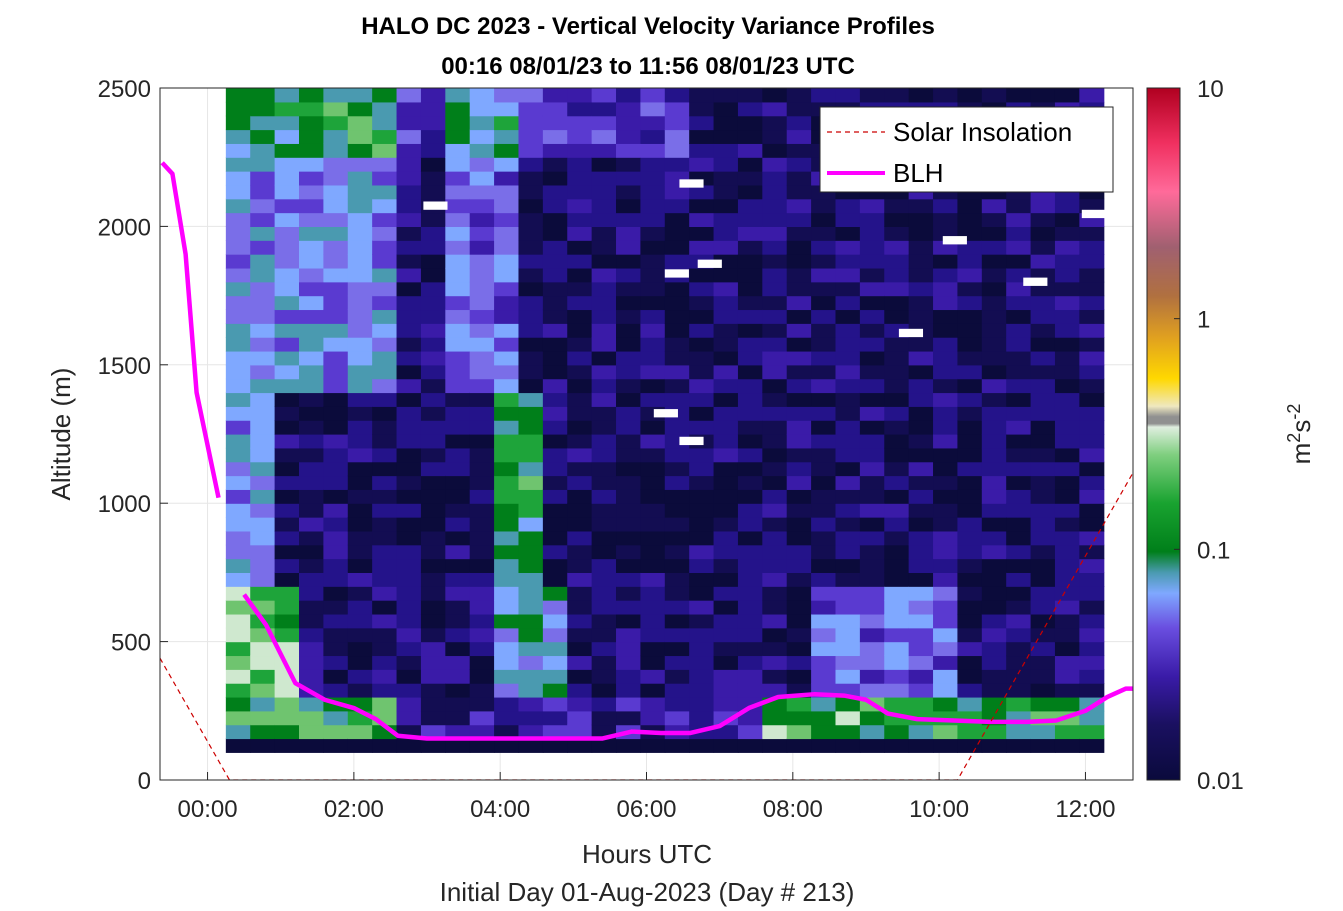 Image resolution: width=1343 pixels, height=911 pixels. What do you see at coordinates (687, 667) in the screenshot?
I see `blh-line` at bounding box center [687, 667].